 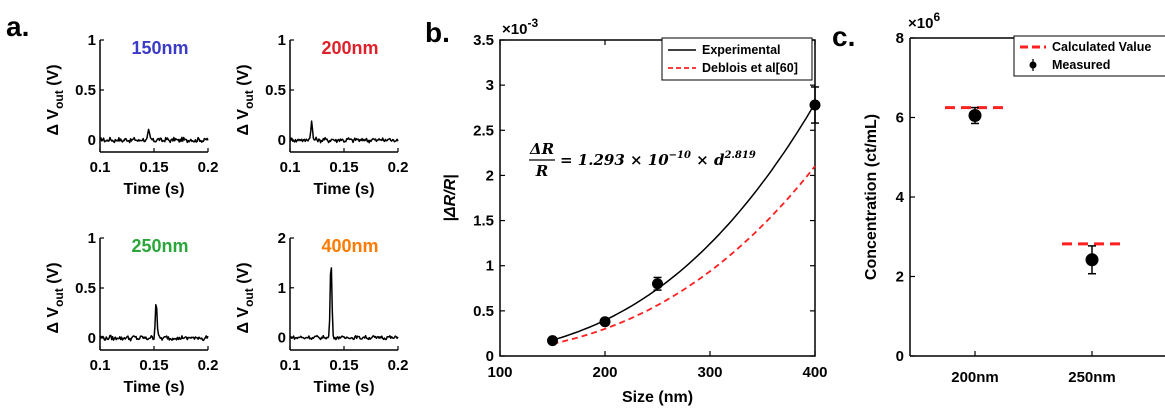 I want to click on x-axis-label: Size (nm), so click(x=657, y=397).